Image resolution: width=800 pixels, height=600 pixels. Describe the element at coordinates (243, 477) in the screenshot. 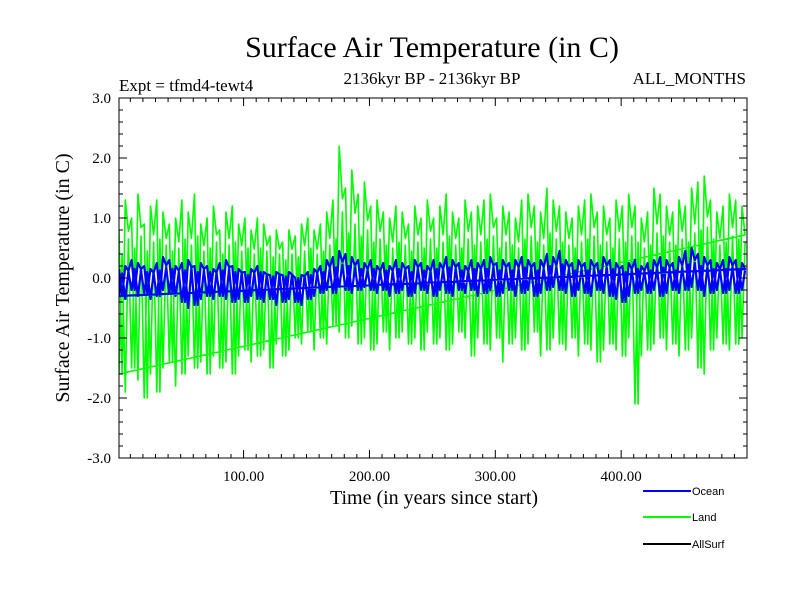

I see `x-tick-label: 100.00` at that location.